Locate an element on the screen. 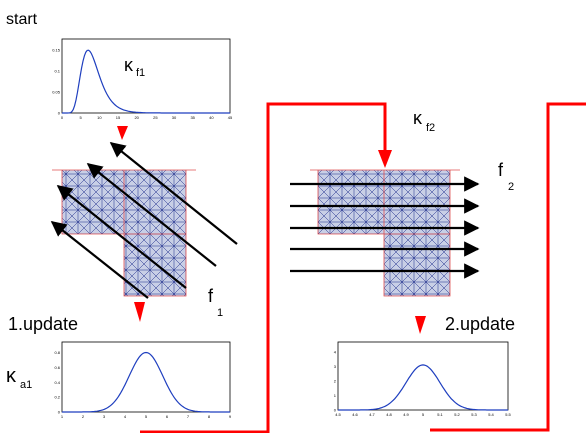 The image size is (586, 433). x-tick-label: 5.2 is located at coordinates (457, 414).